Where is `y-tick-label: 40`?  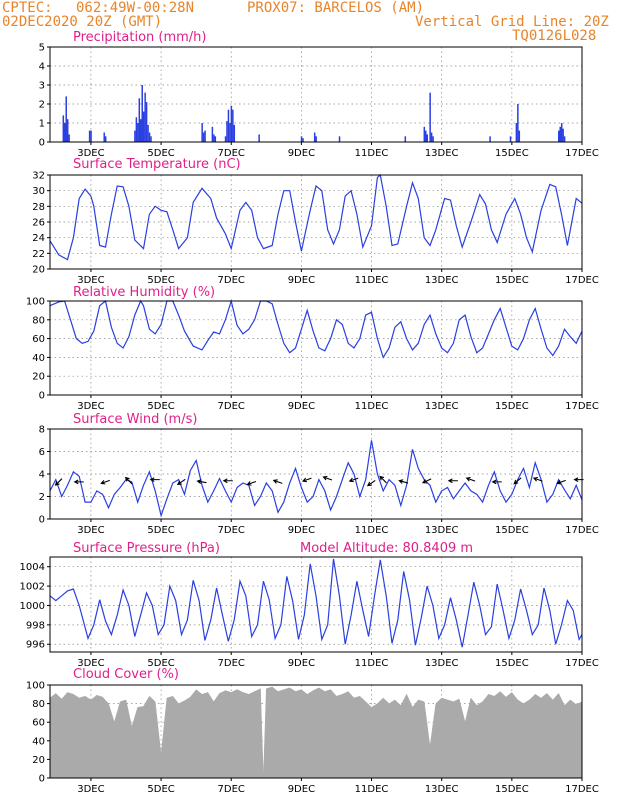
y-tick-label: 40 is located at coordinates (38, 358).